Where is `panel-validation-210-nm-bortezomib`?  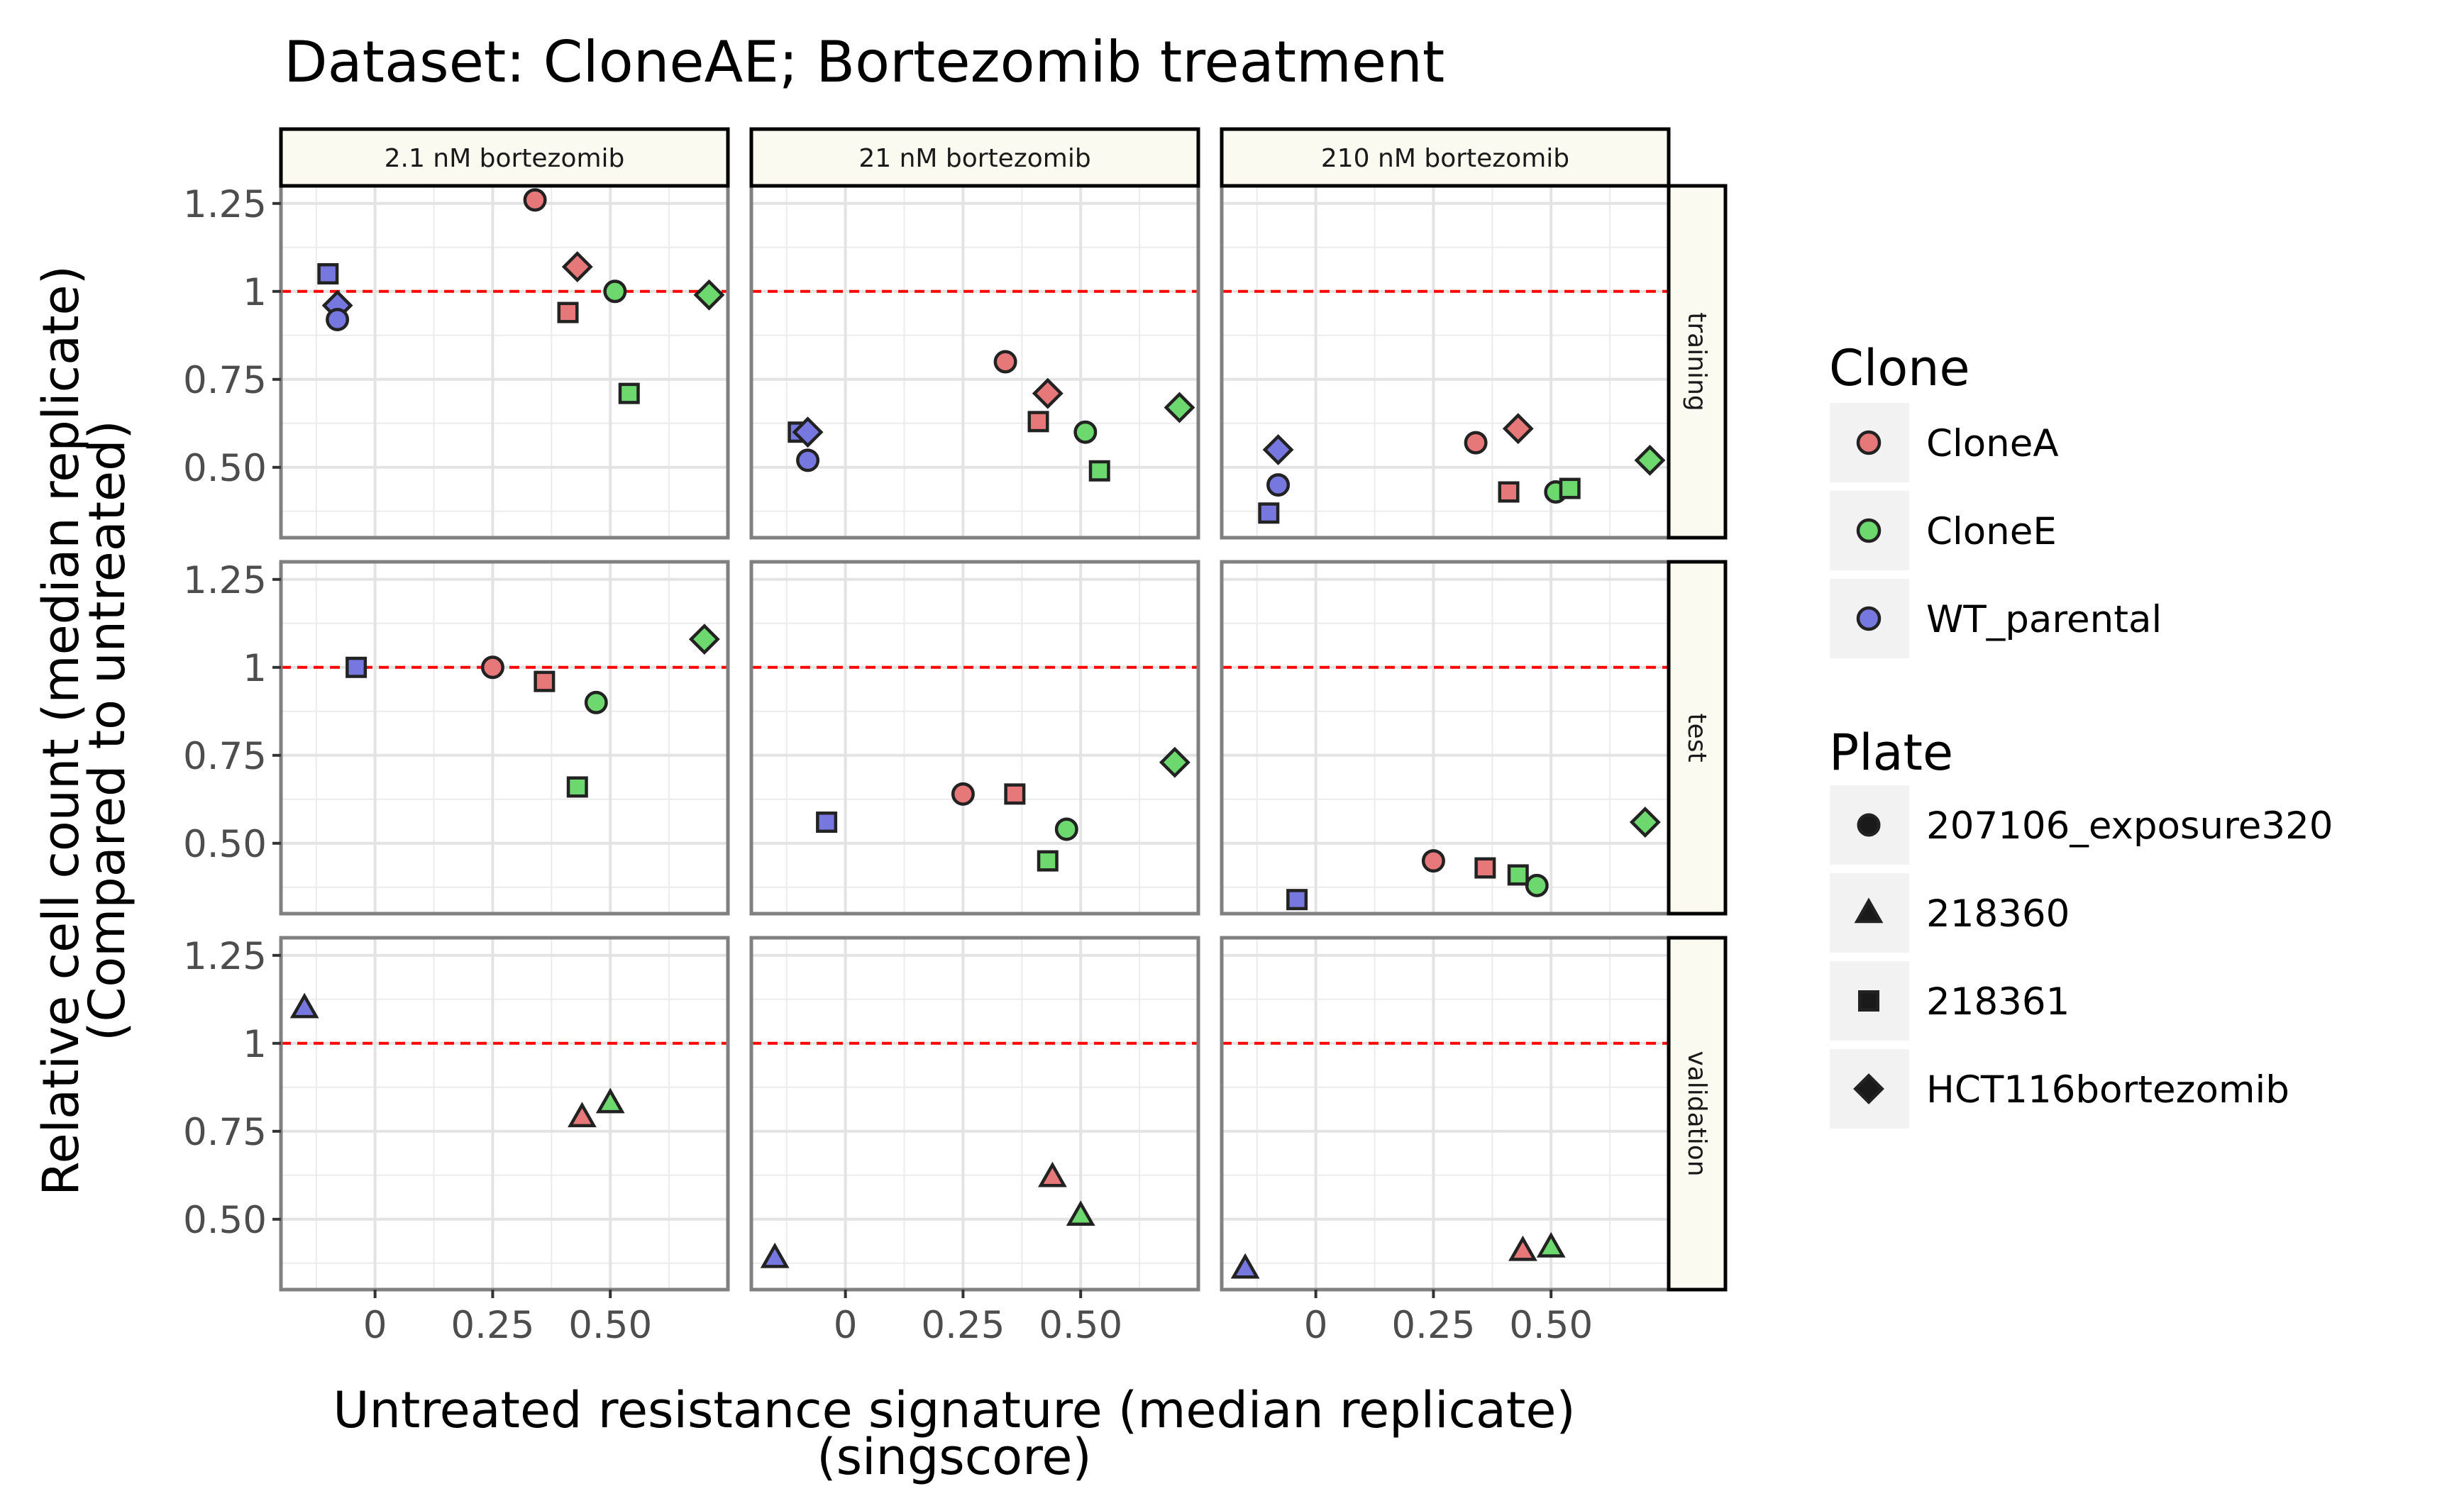
panel-validation-210-nm-bortezomib is located at coordinates (1445, 1114).